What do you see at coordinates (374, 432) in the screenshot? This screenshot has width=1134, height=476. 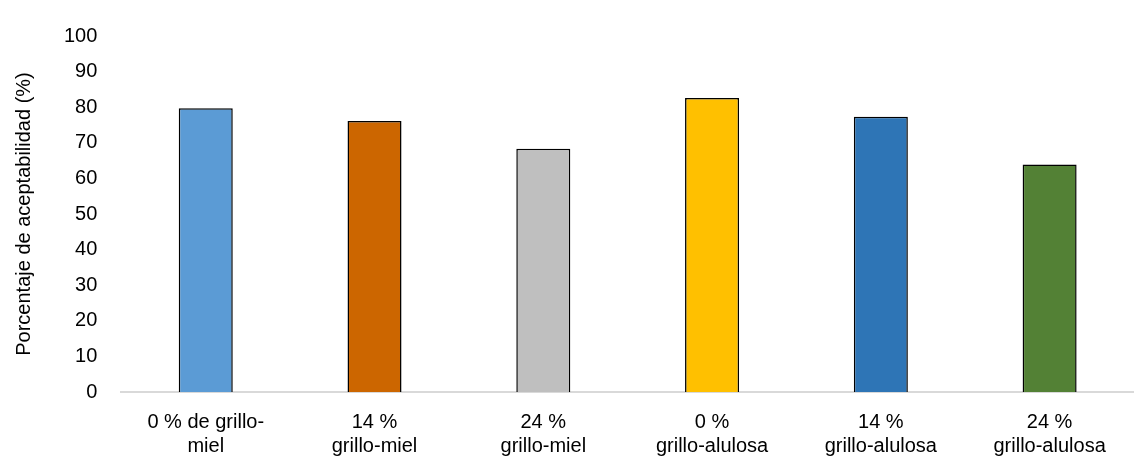 I see `x-tick-label: 14 % grillo-miel` at bounding box center [374, 432].